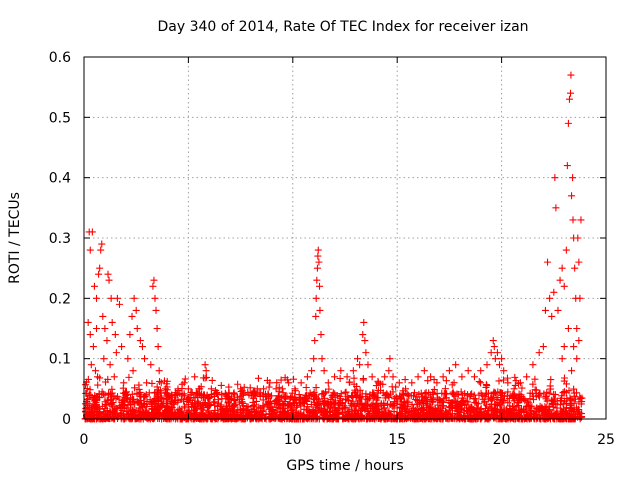  Describe the element at coordinates (60, 360) in the screenshot. I see `y-tick-label: 0.1` at that location.